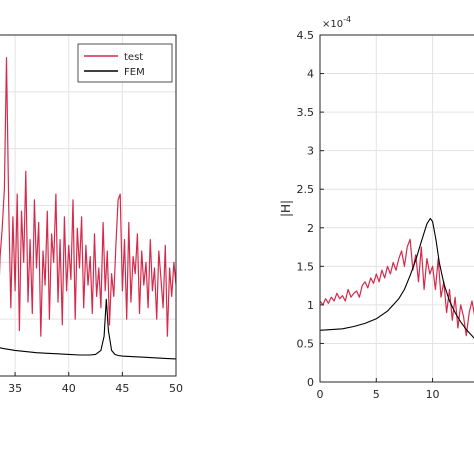  What do you see at coordinates (286, 208) in the screenshot?
I see `y-axis-label: |H|` at bounding box center [286, 208].